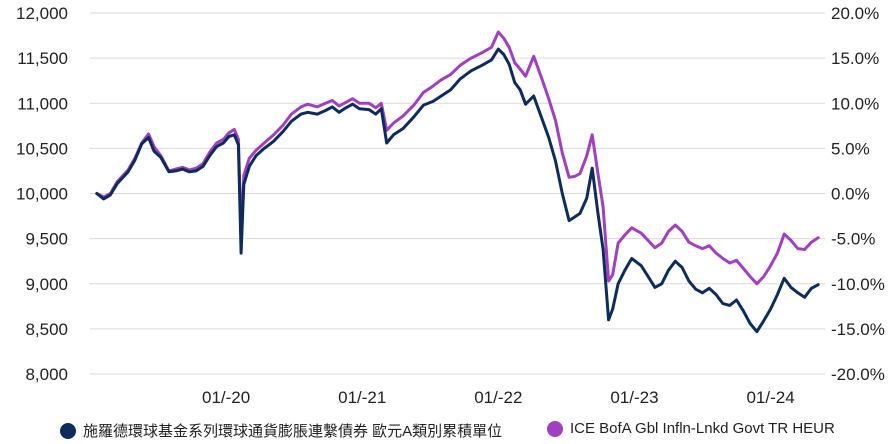 This screenshot has width=893, height=444. I want to click on legend-swatch-fund, so click(68, 430).